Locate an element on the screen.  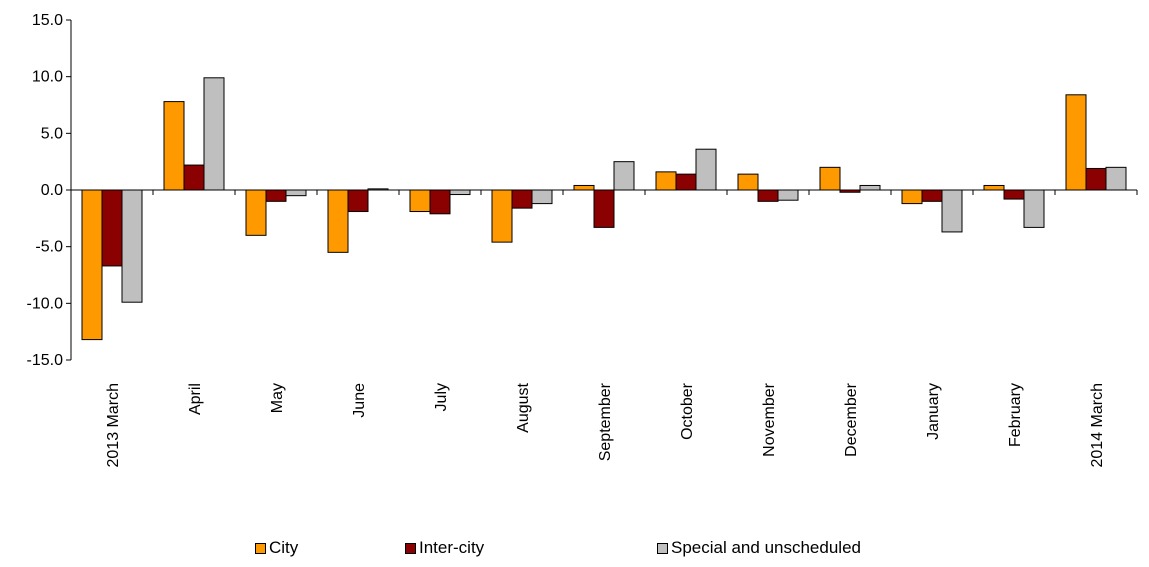
y-tick-label: 0.0 is located at coordinates (52, 190).